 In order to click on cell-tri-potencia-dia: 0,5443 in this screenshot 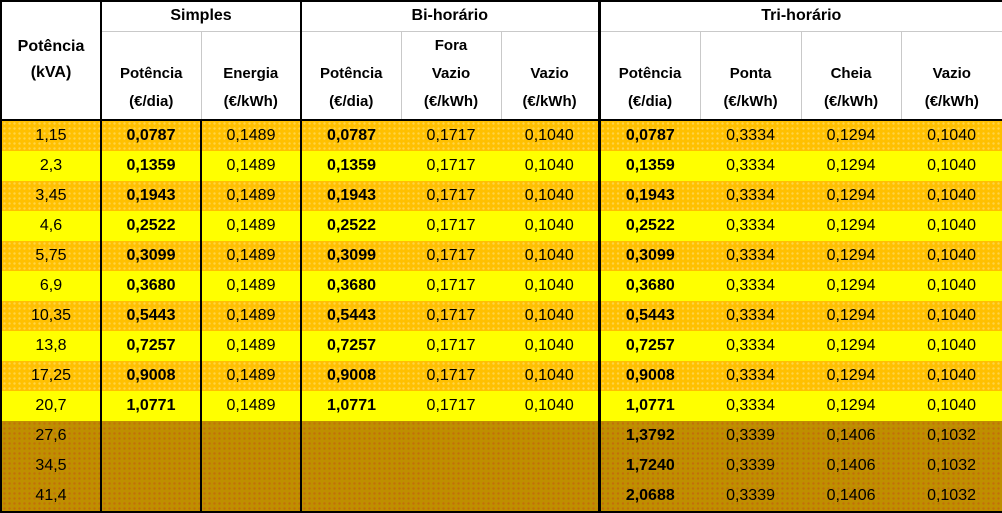, I will do `click(650, 315)`.